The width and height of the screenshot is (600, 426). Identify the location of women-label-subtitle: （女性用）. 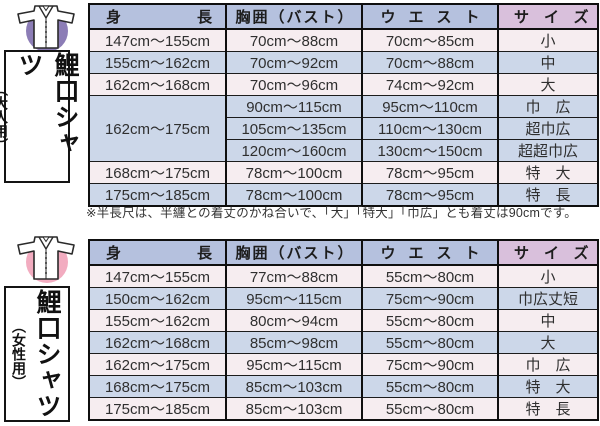
(19, 354).